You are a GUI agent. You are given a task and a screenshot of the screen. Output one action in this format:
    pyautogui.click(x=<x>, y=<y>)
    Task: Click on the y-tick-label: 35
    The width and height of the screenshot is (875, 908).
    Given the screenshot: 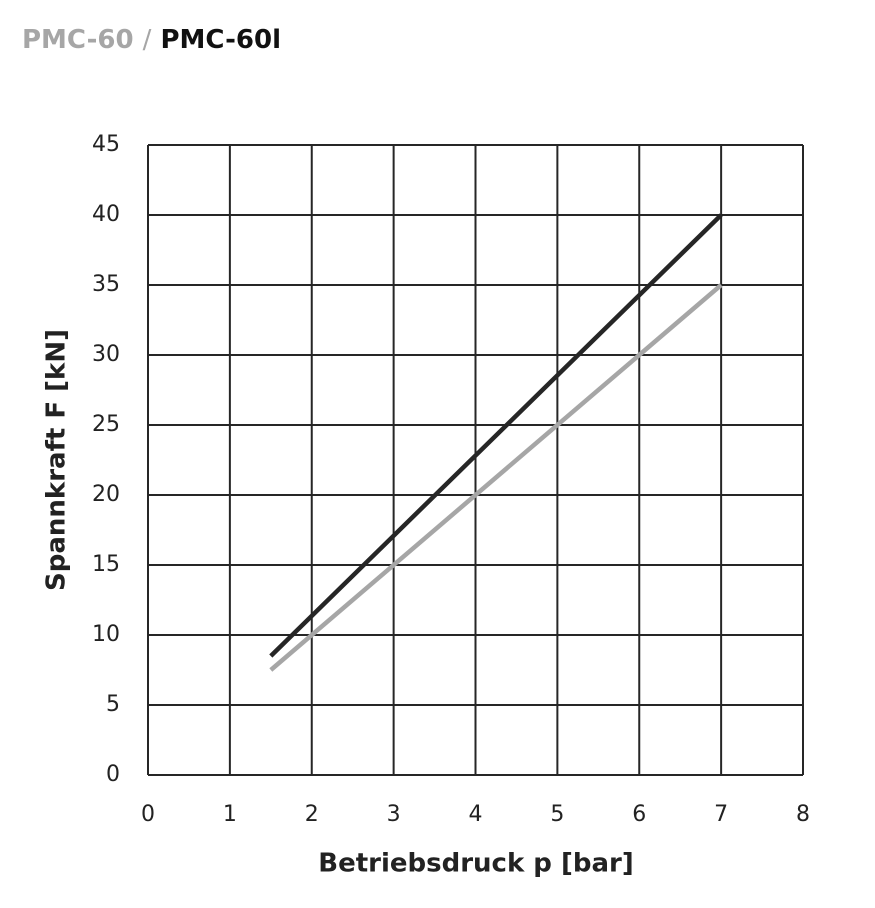 What is the action you would take?
    pyautogui.click(x=106, y=284)
    